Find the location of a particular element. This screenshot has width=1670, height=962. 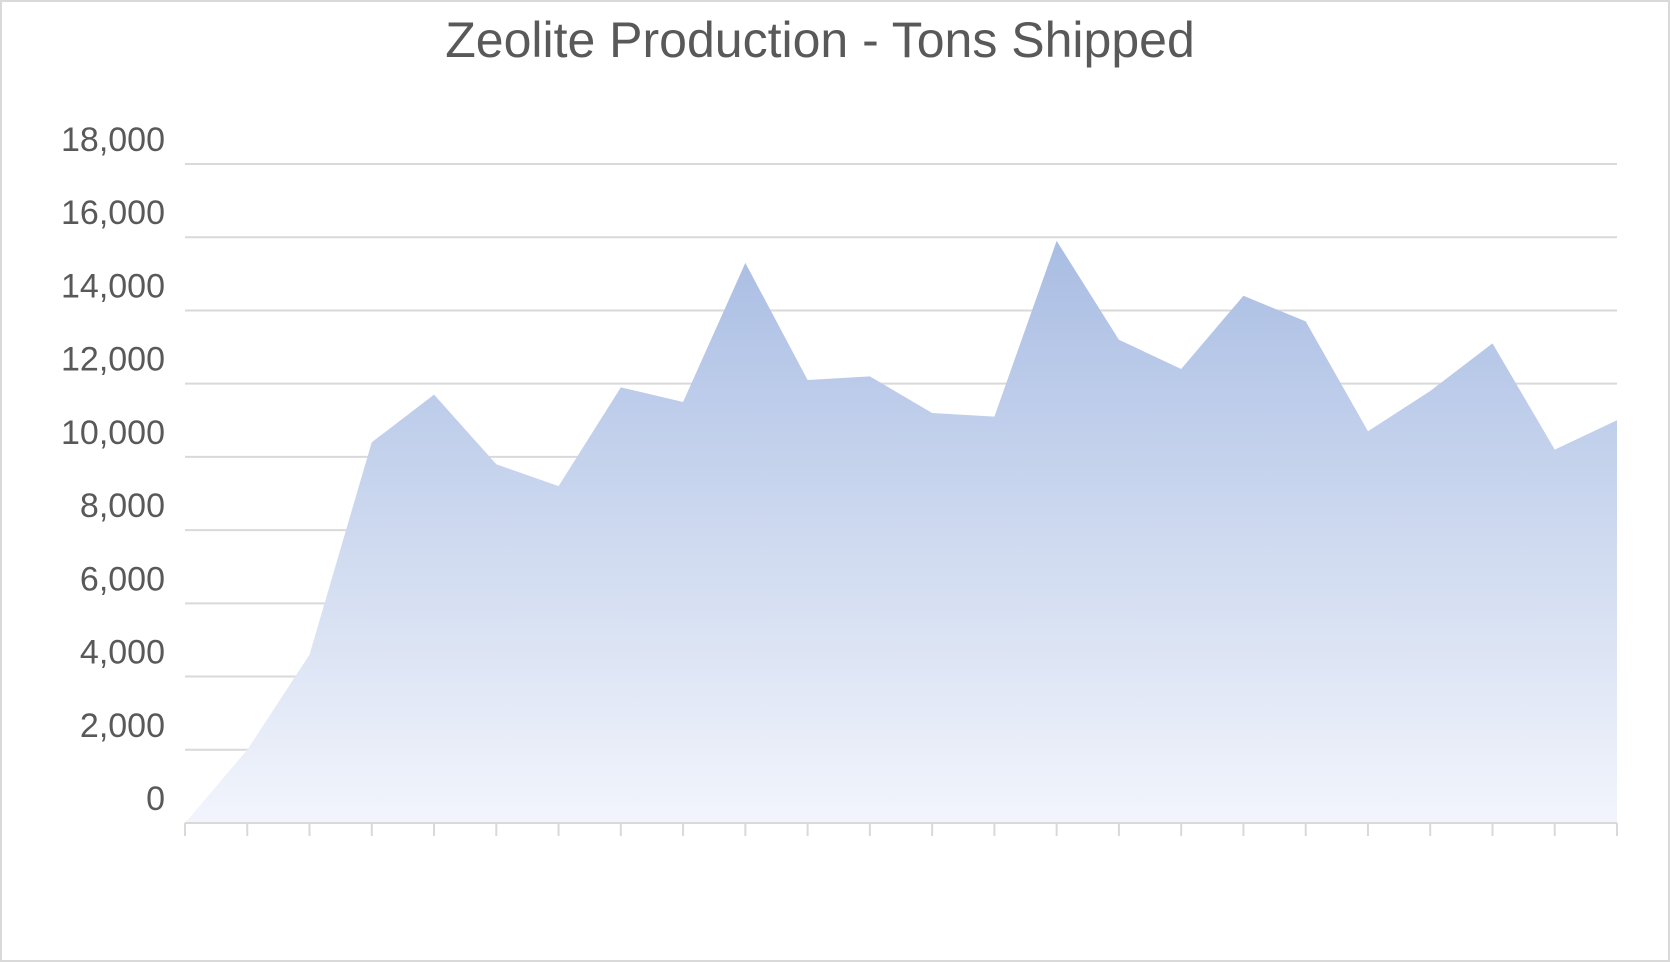

y-tick-label: 14,000 is located at coordinates (113, 286).